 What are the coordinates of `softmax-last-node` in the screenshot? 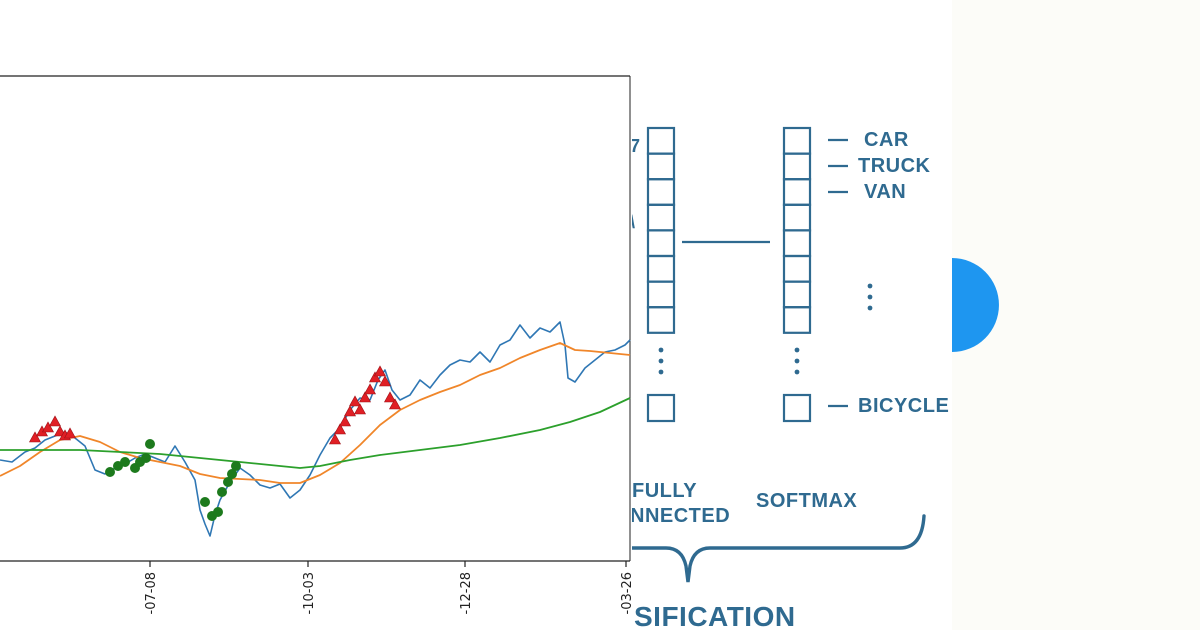 It's located at (797, 408).